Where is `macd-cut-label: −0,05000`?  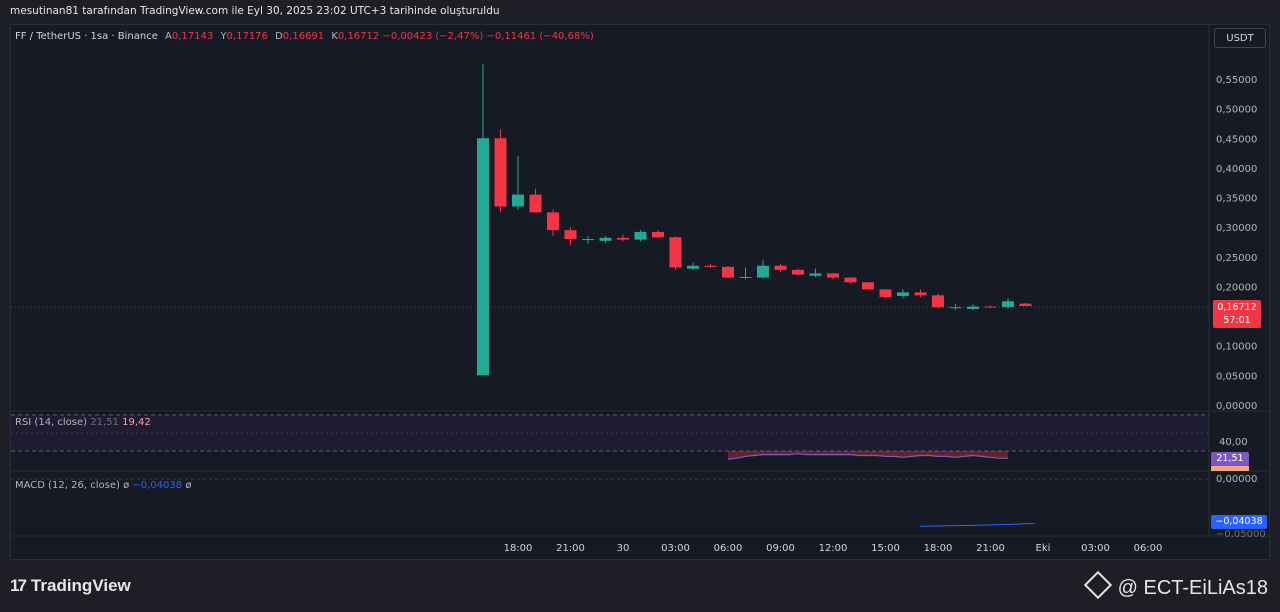
macd-cut-label: −0,05000 is located at coordinates (1241, 534).